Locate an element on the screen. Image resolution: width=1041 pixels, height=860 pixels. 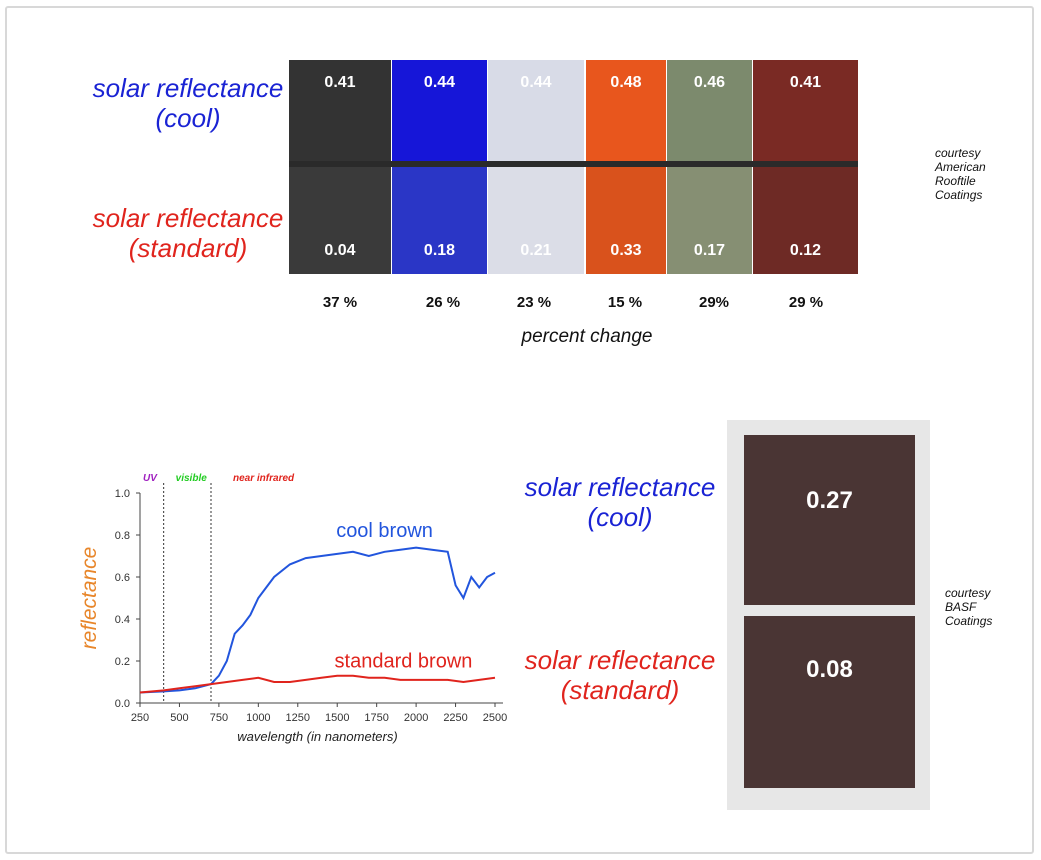
tile-cool: 0.48 is located at coordinates (626, 110).